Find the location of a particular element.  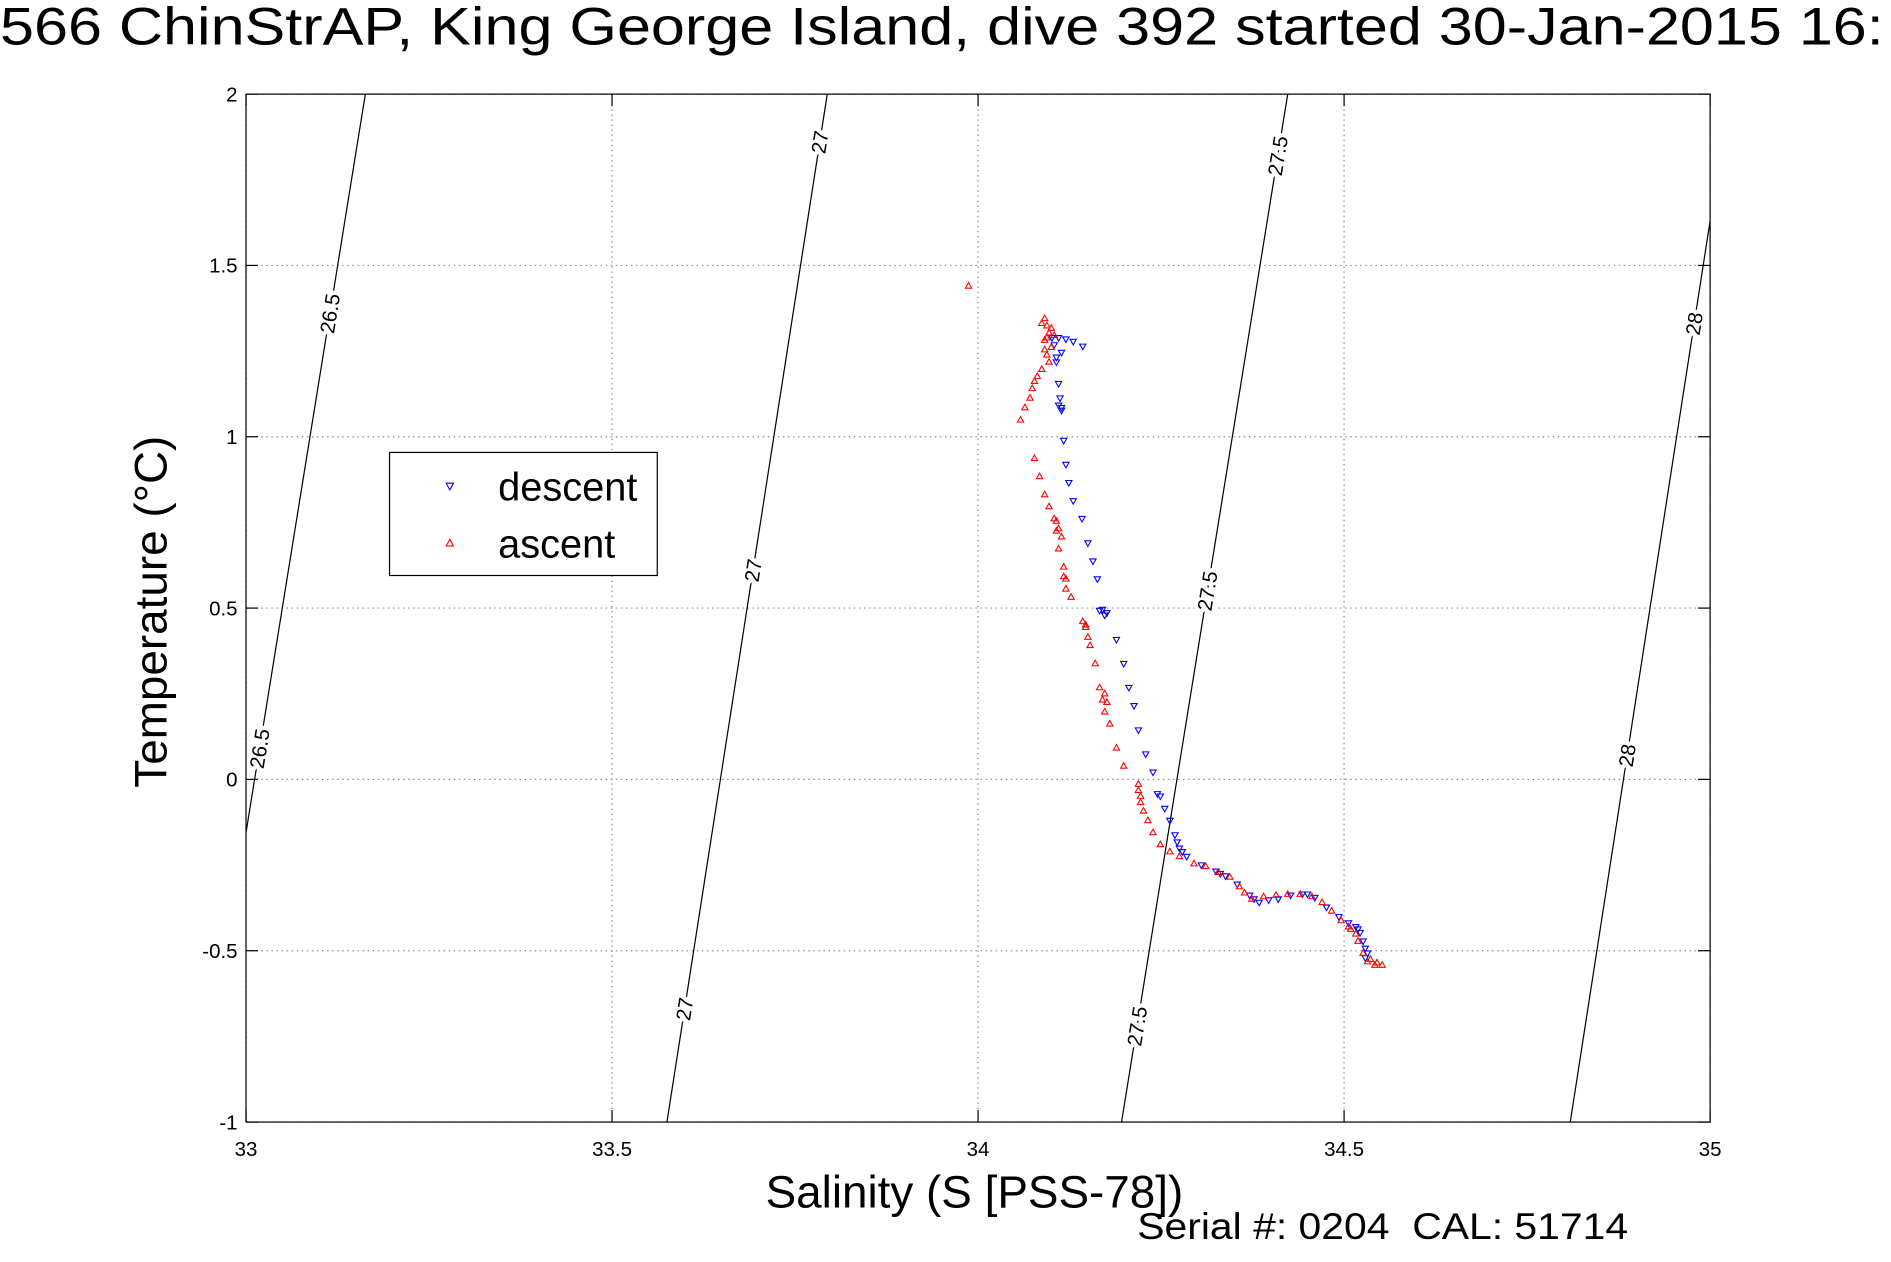

y-tick-label: 1 is located at coordinates (231, 437).